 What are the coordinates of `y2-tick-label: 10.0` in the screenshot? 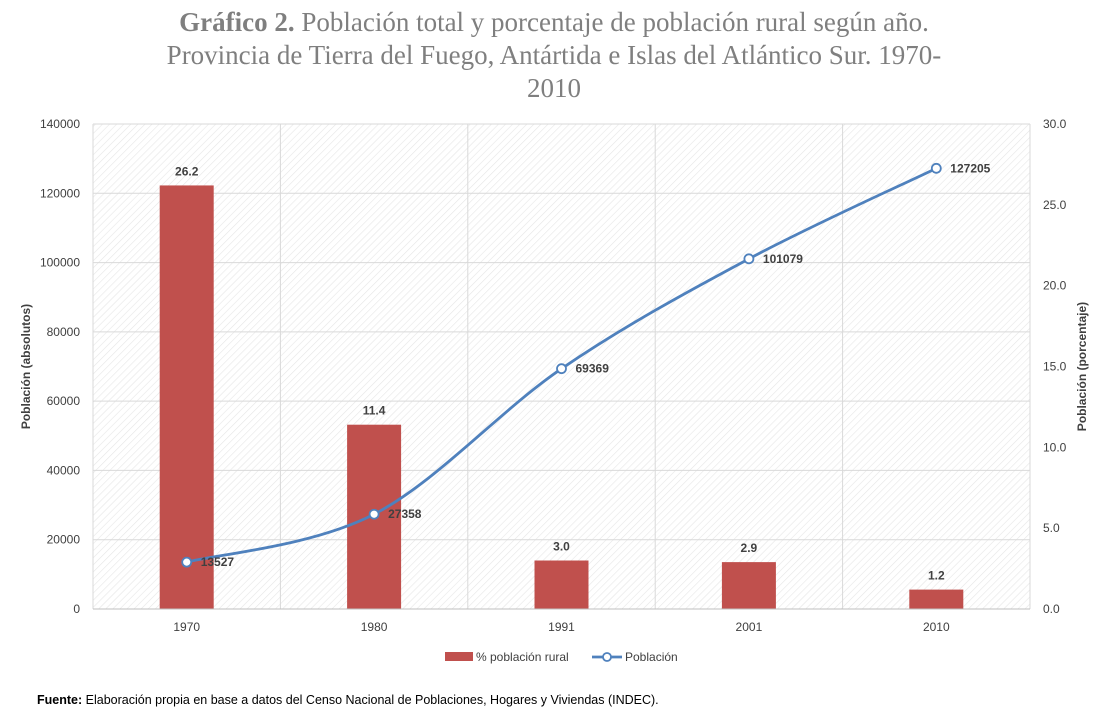 It's located at (1055, 447).